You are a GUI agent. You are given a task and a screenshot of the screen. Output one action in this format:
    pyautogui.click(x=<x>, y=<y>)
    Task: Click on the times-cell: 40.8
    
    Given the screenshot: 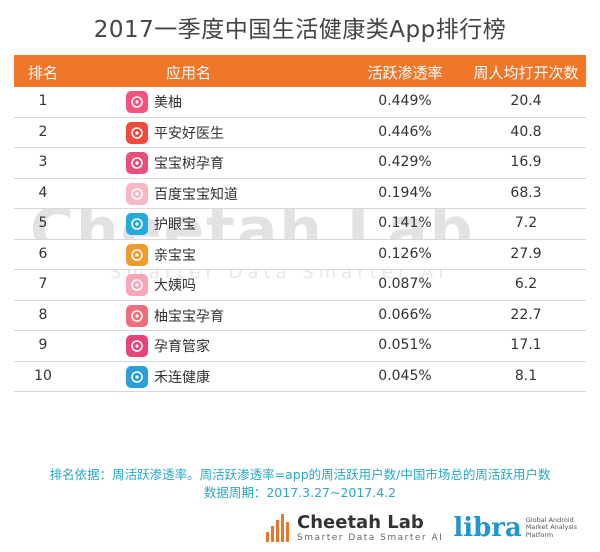 What is the action you would take?
    pyautogui.click(x=526, y=131)
    